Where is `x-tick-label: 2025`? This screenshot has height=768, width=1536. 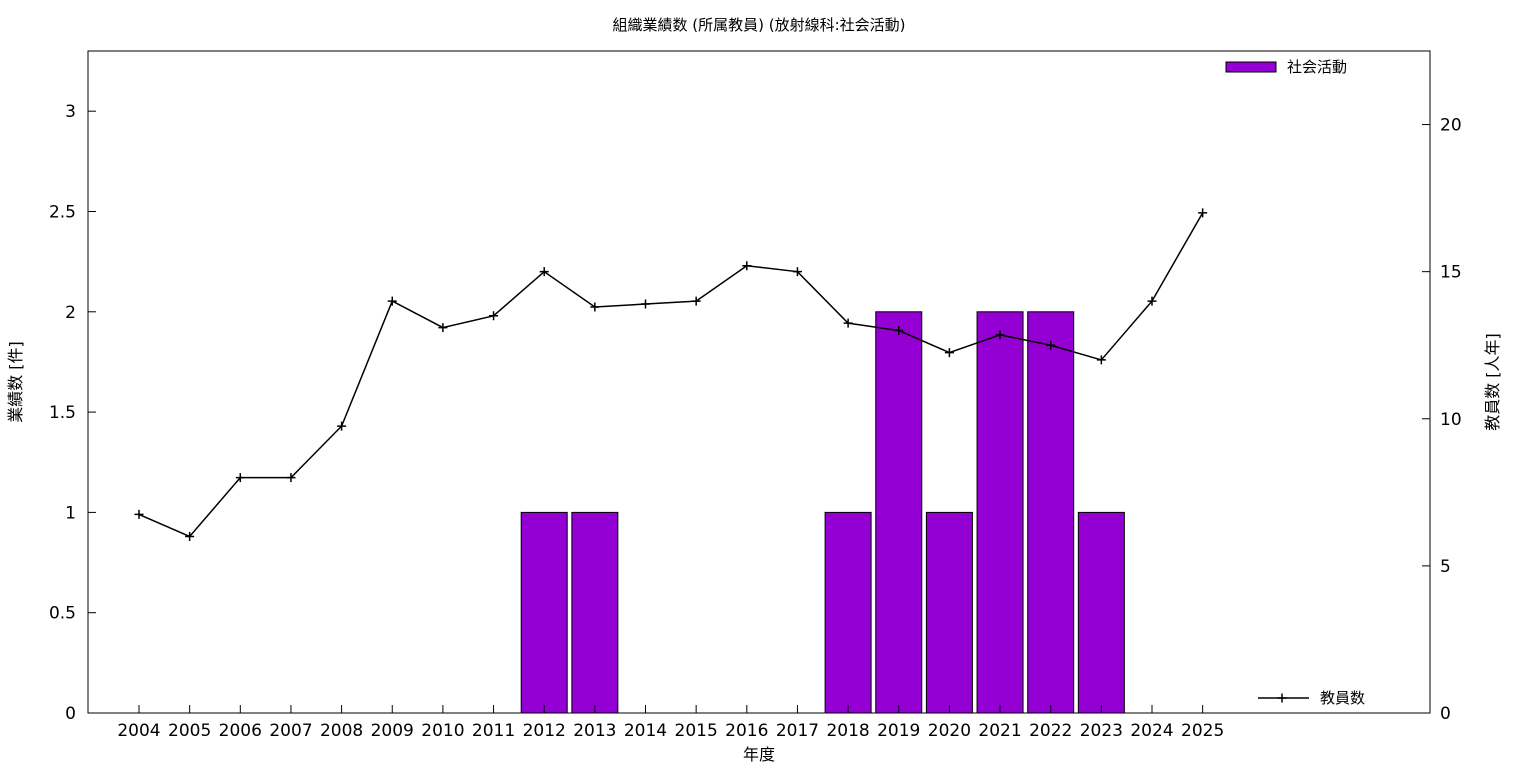
x-tick-label: 2025 is located at coordinates (1202, 731).